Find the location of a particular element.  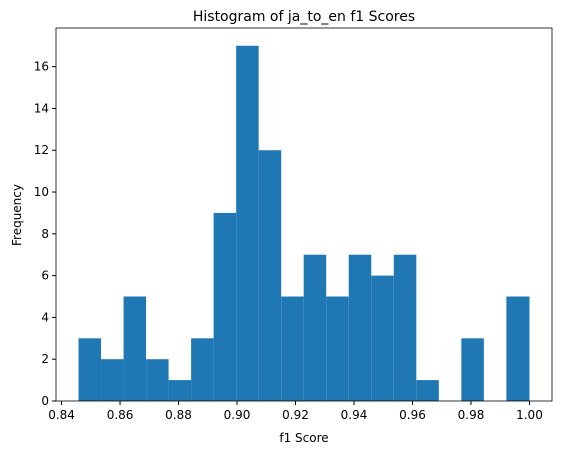

x-axis-label: f1 Score is located at coordinates (303, 438).